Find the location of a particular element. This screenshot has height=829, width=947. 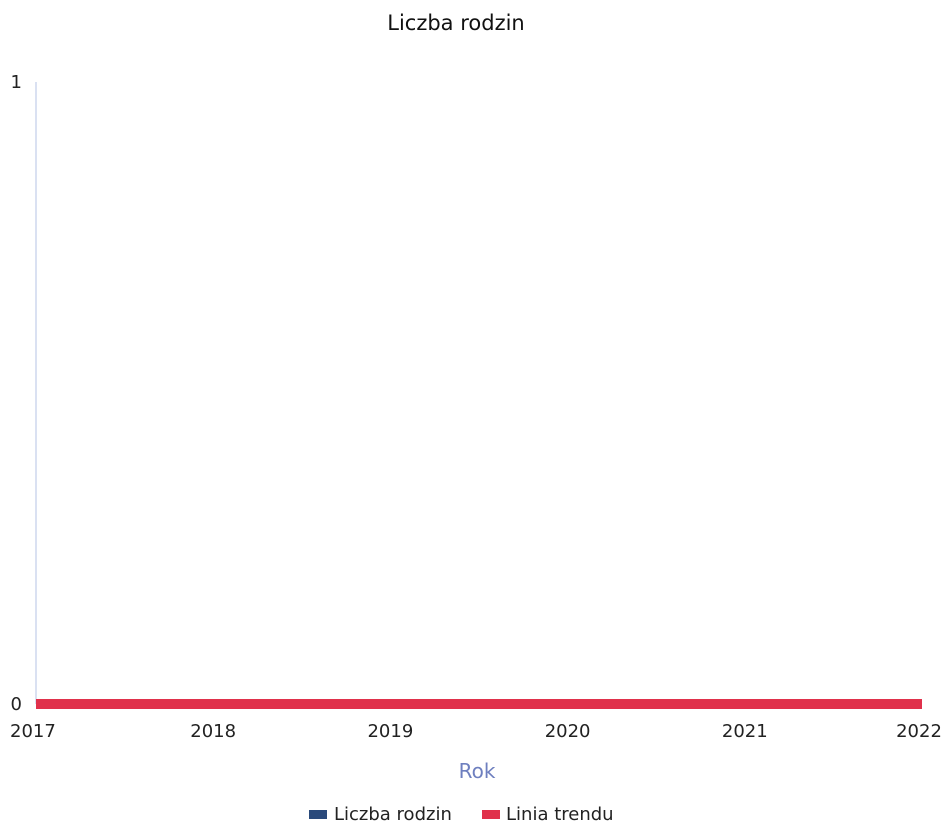

legend: Liczba rodzin Linia trendu is located at coordinates (461, 814).